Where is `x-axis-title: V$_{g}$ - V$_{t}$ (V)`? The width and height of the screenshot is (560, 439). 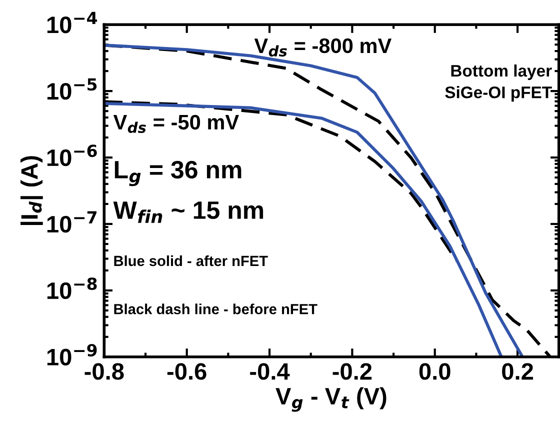 x-axis-title: V$_{g}$ - V$_{t}$ (V) is located at coordinates (331, 399).